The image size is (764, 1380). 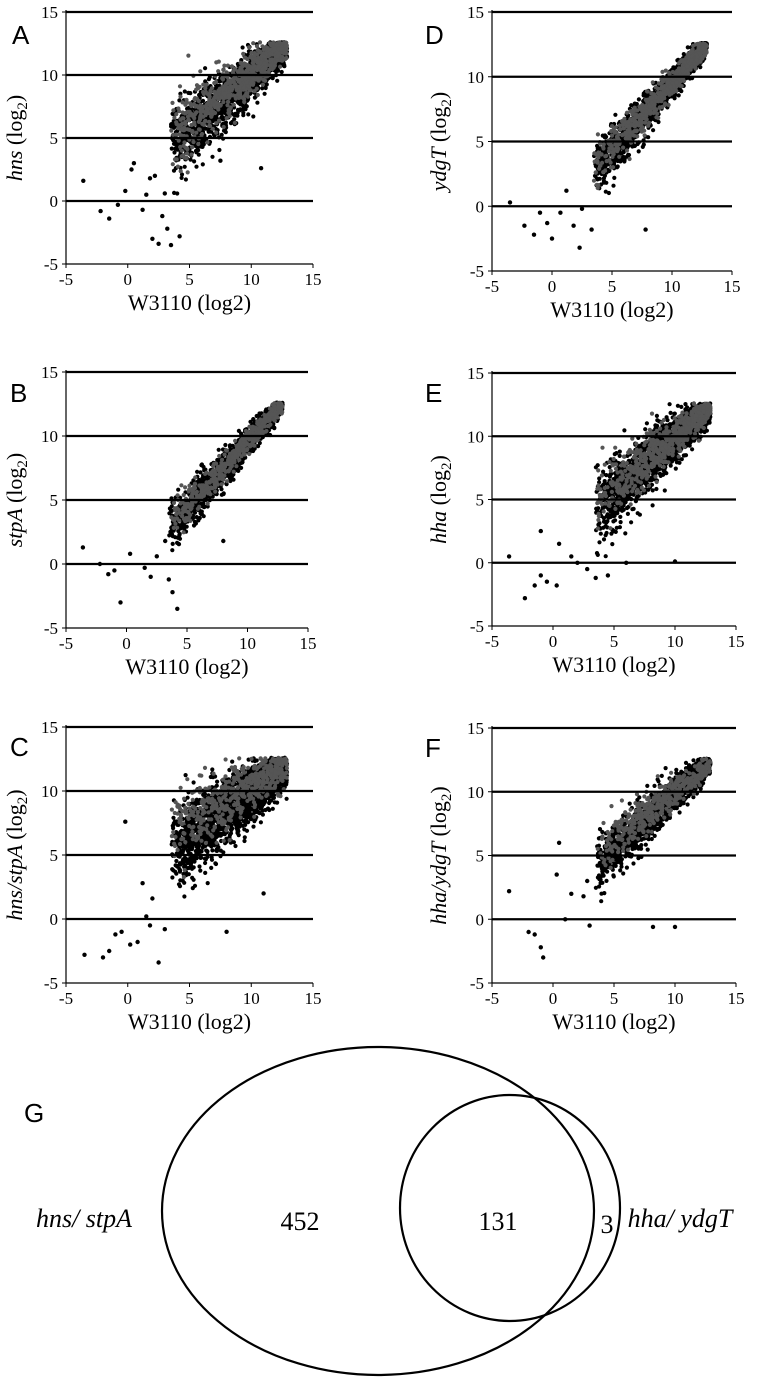 What do you see at coordinates (49, 372) in the screenshot?
I see `y-tick-label: 15` at bounding box center [49, 372].